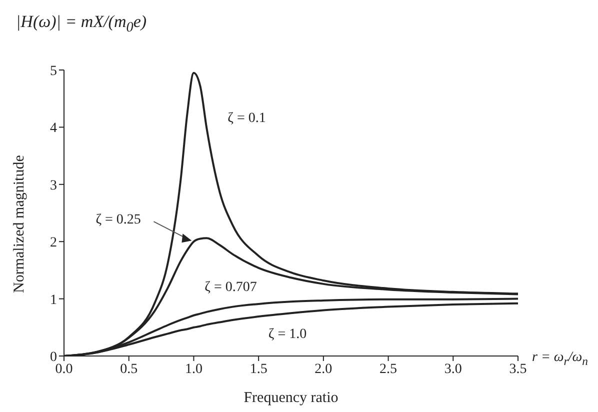  I want to click on y-tick-label: 1, so click(53, 300).